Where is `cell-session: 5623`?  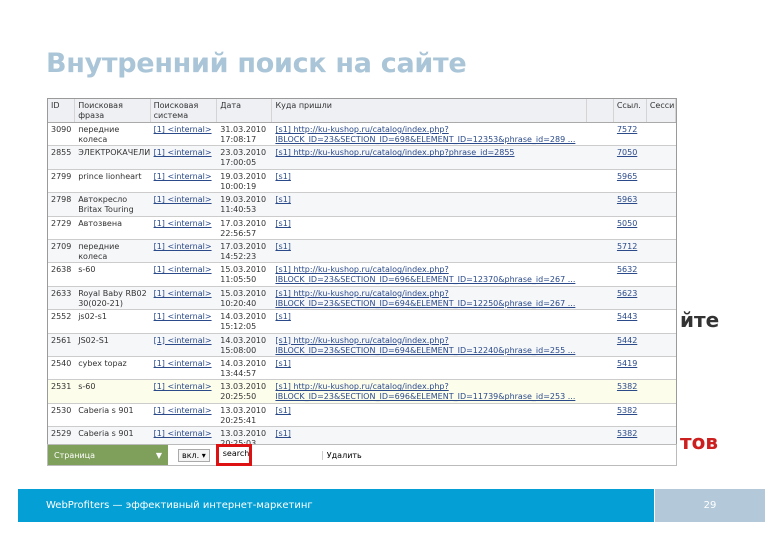
cell-session: 5623 is located at coordinates (630, 298).